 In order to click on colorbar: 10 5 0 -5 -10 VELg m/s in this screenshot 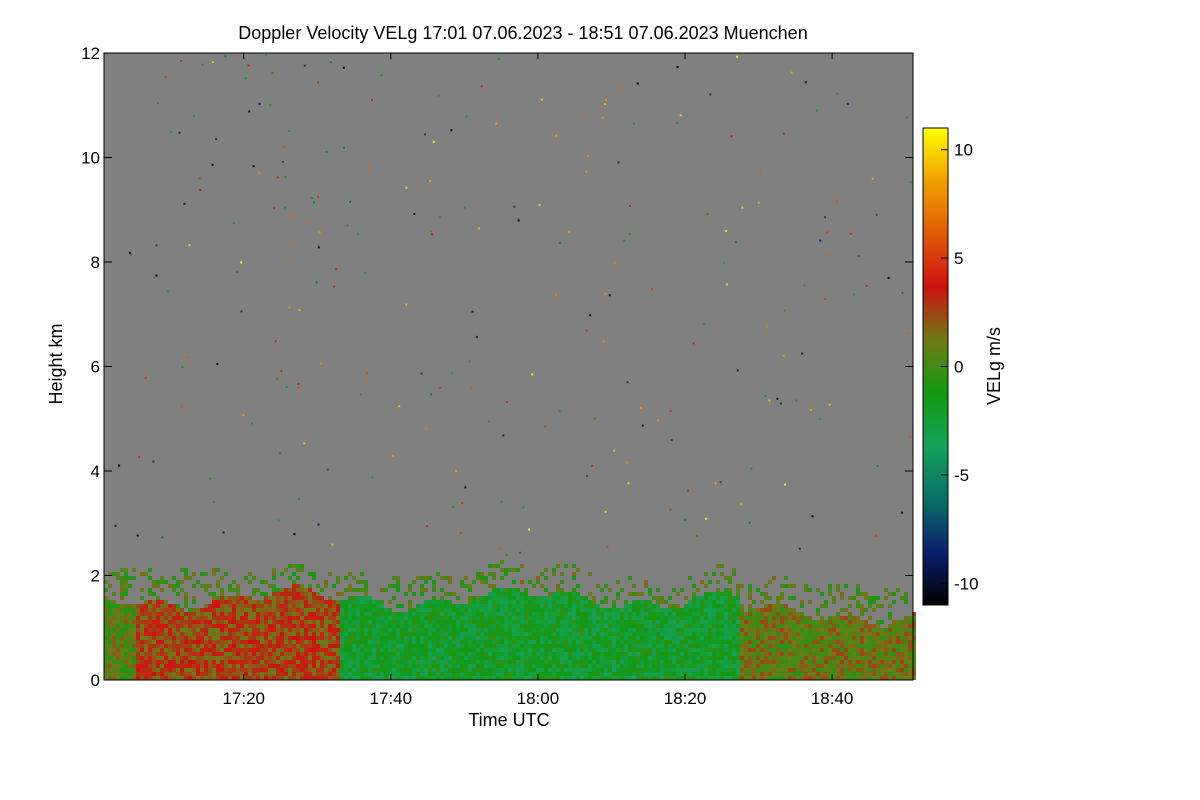, I will do `click(963, 366)`.